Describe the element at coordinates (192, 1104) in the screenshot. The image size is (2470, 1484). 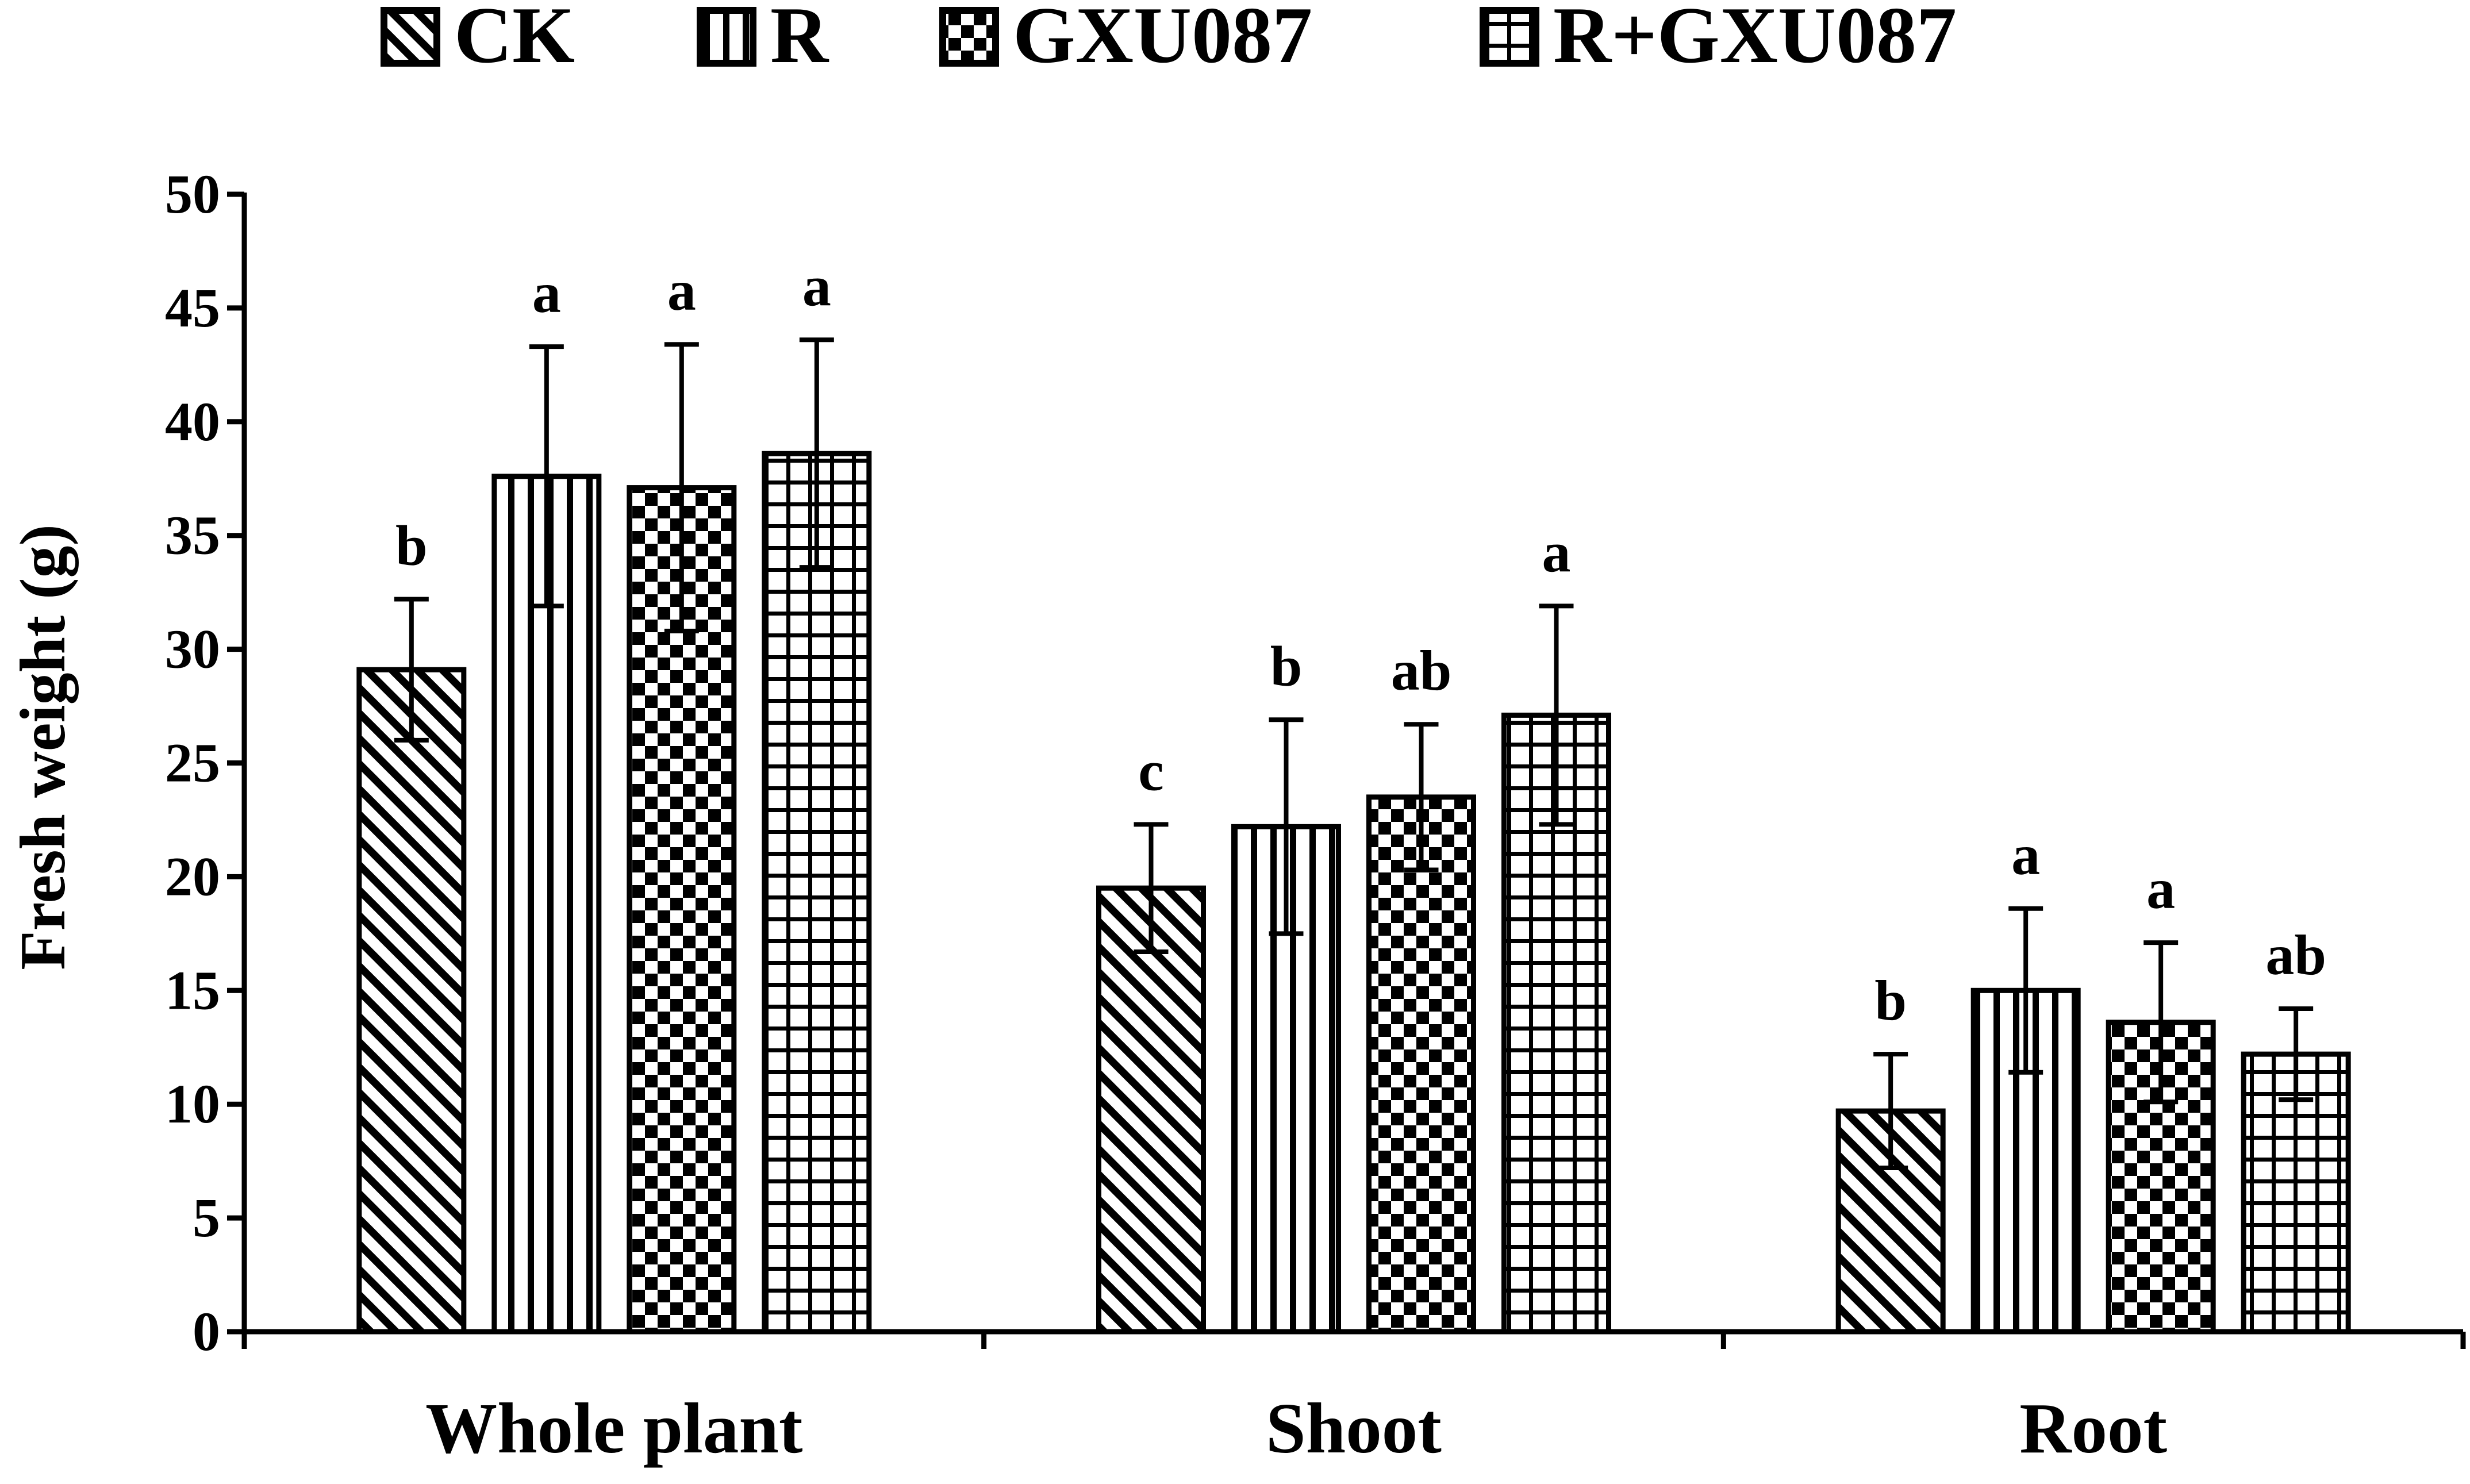
I see `y-tick-label: 10` at that location.